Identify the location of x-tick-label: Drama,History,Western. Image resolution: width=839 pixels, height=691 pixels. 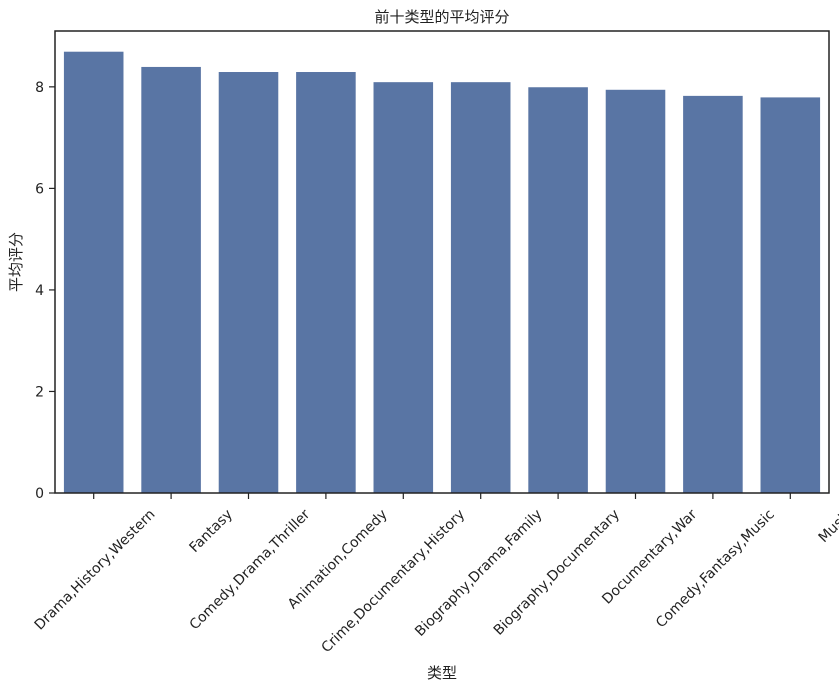
(95, 570).